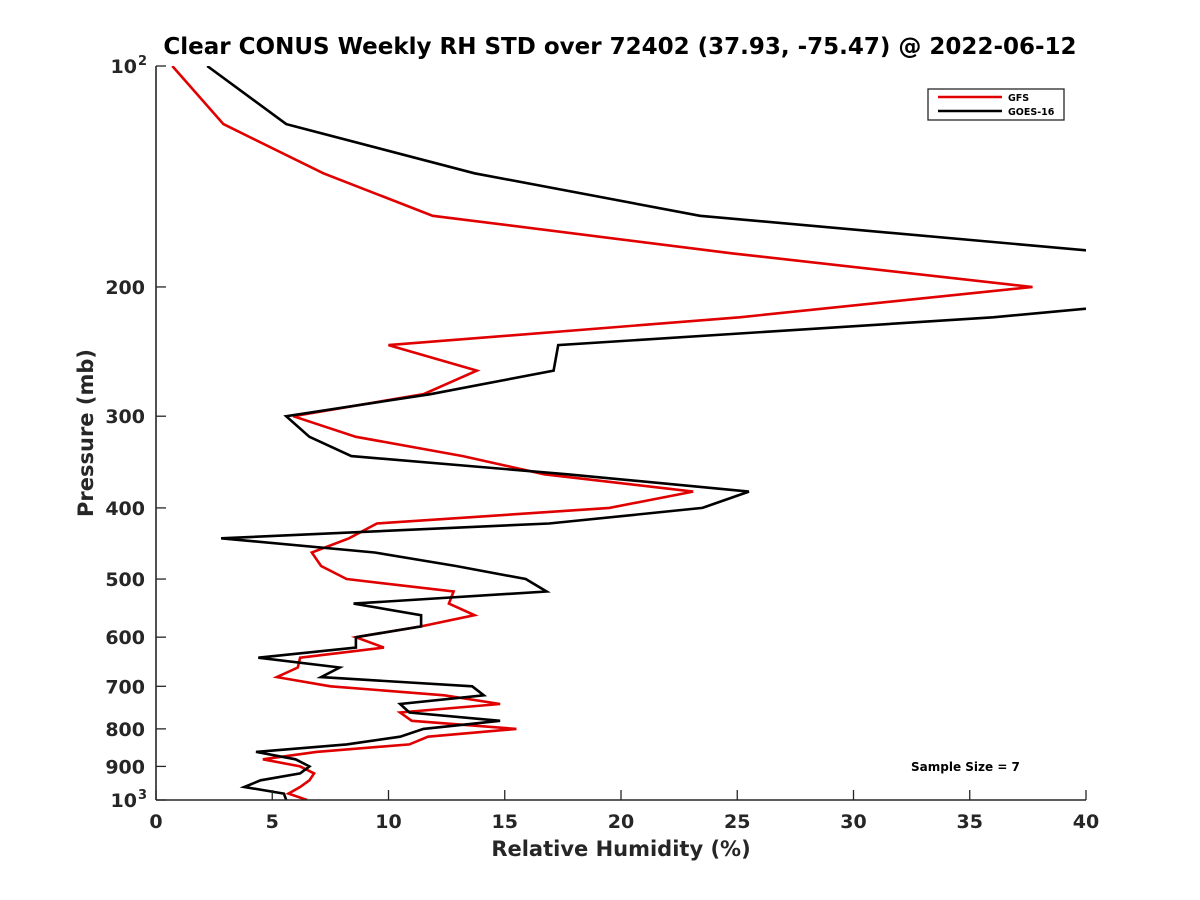  I want to click on legend-label-gfs: GFS, so click(1018, 98).